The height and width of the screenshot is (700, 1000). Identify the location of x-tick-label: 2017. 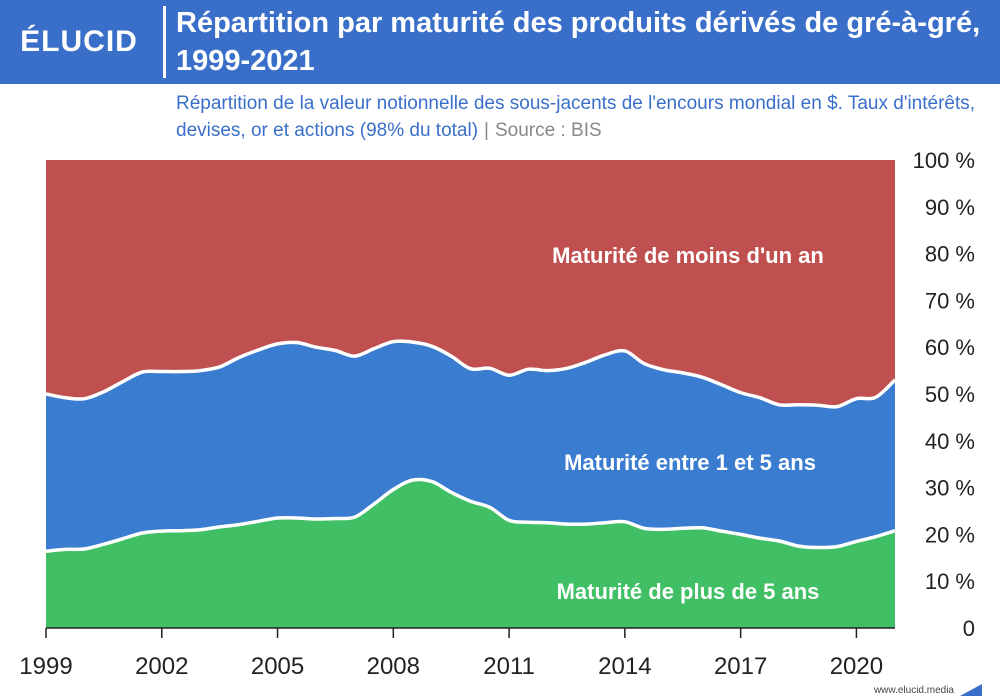
(740, 666).